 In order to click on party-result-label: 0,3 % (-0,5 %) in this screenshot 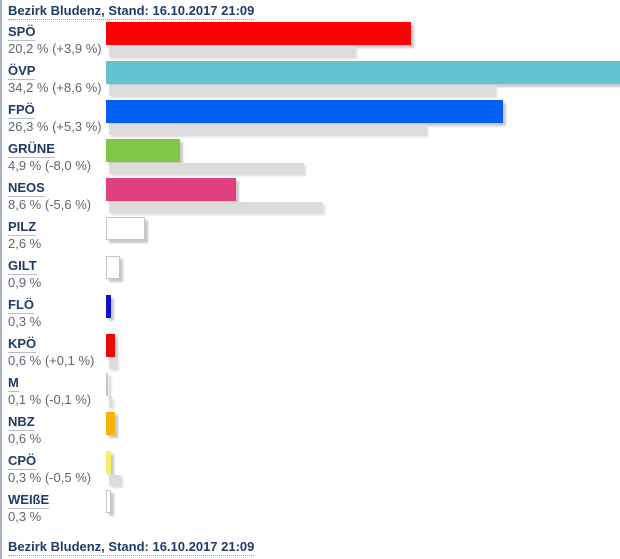, I will do `click(50, 477)`.